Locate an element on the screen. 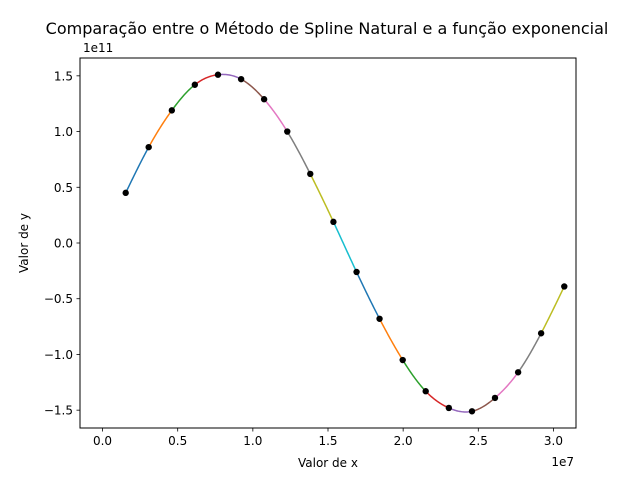  y-axis-ticks: −1.5 −1.0 −0.5 0.0 0.5 1.0 1.5 is located at coordinates (62, 243).